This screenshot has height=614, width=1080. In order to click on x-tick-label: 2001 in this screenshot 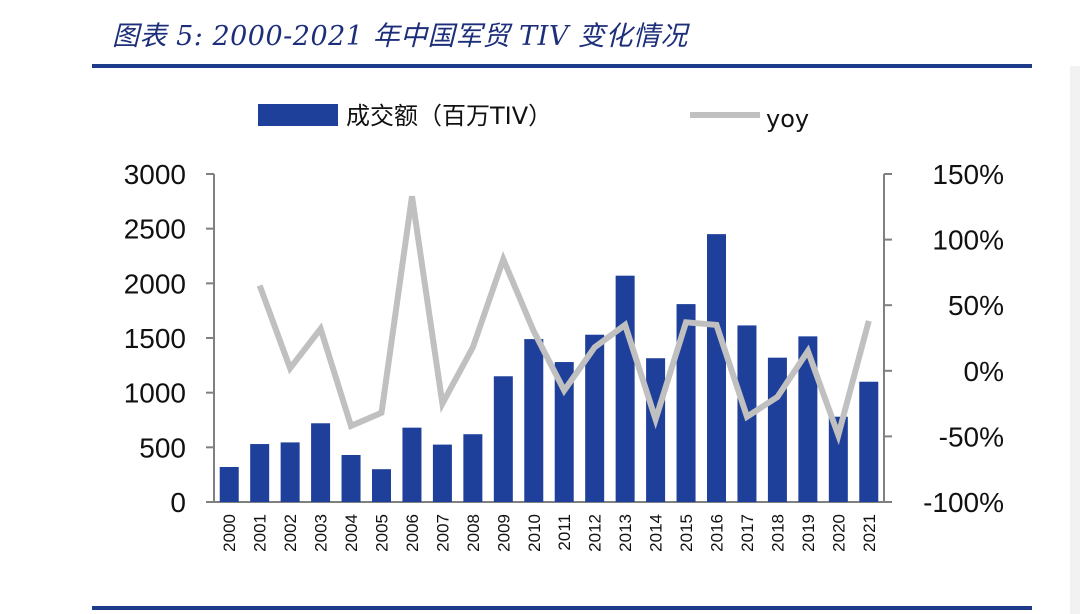, I will do `click(260, 533)`.